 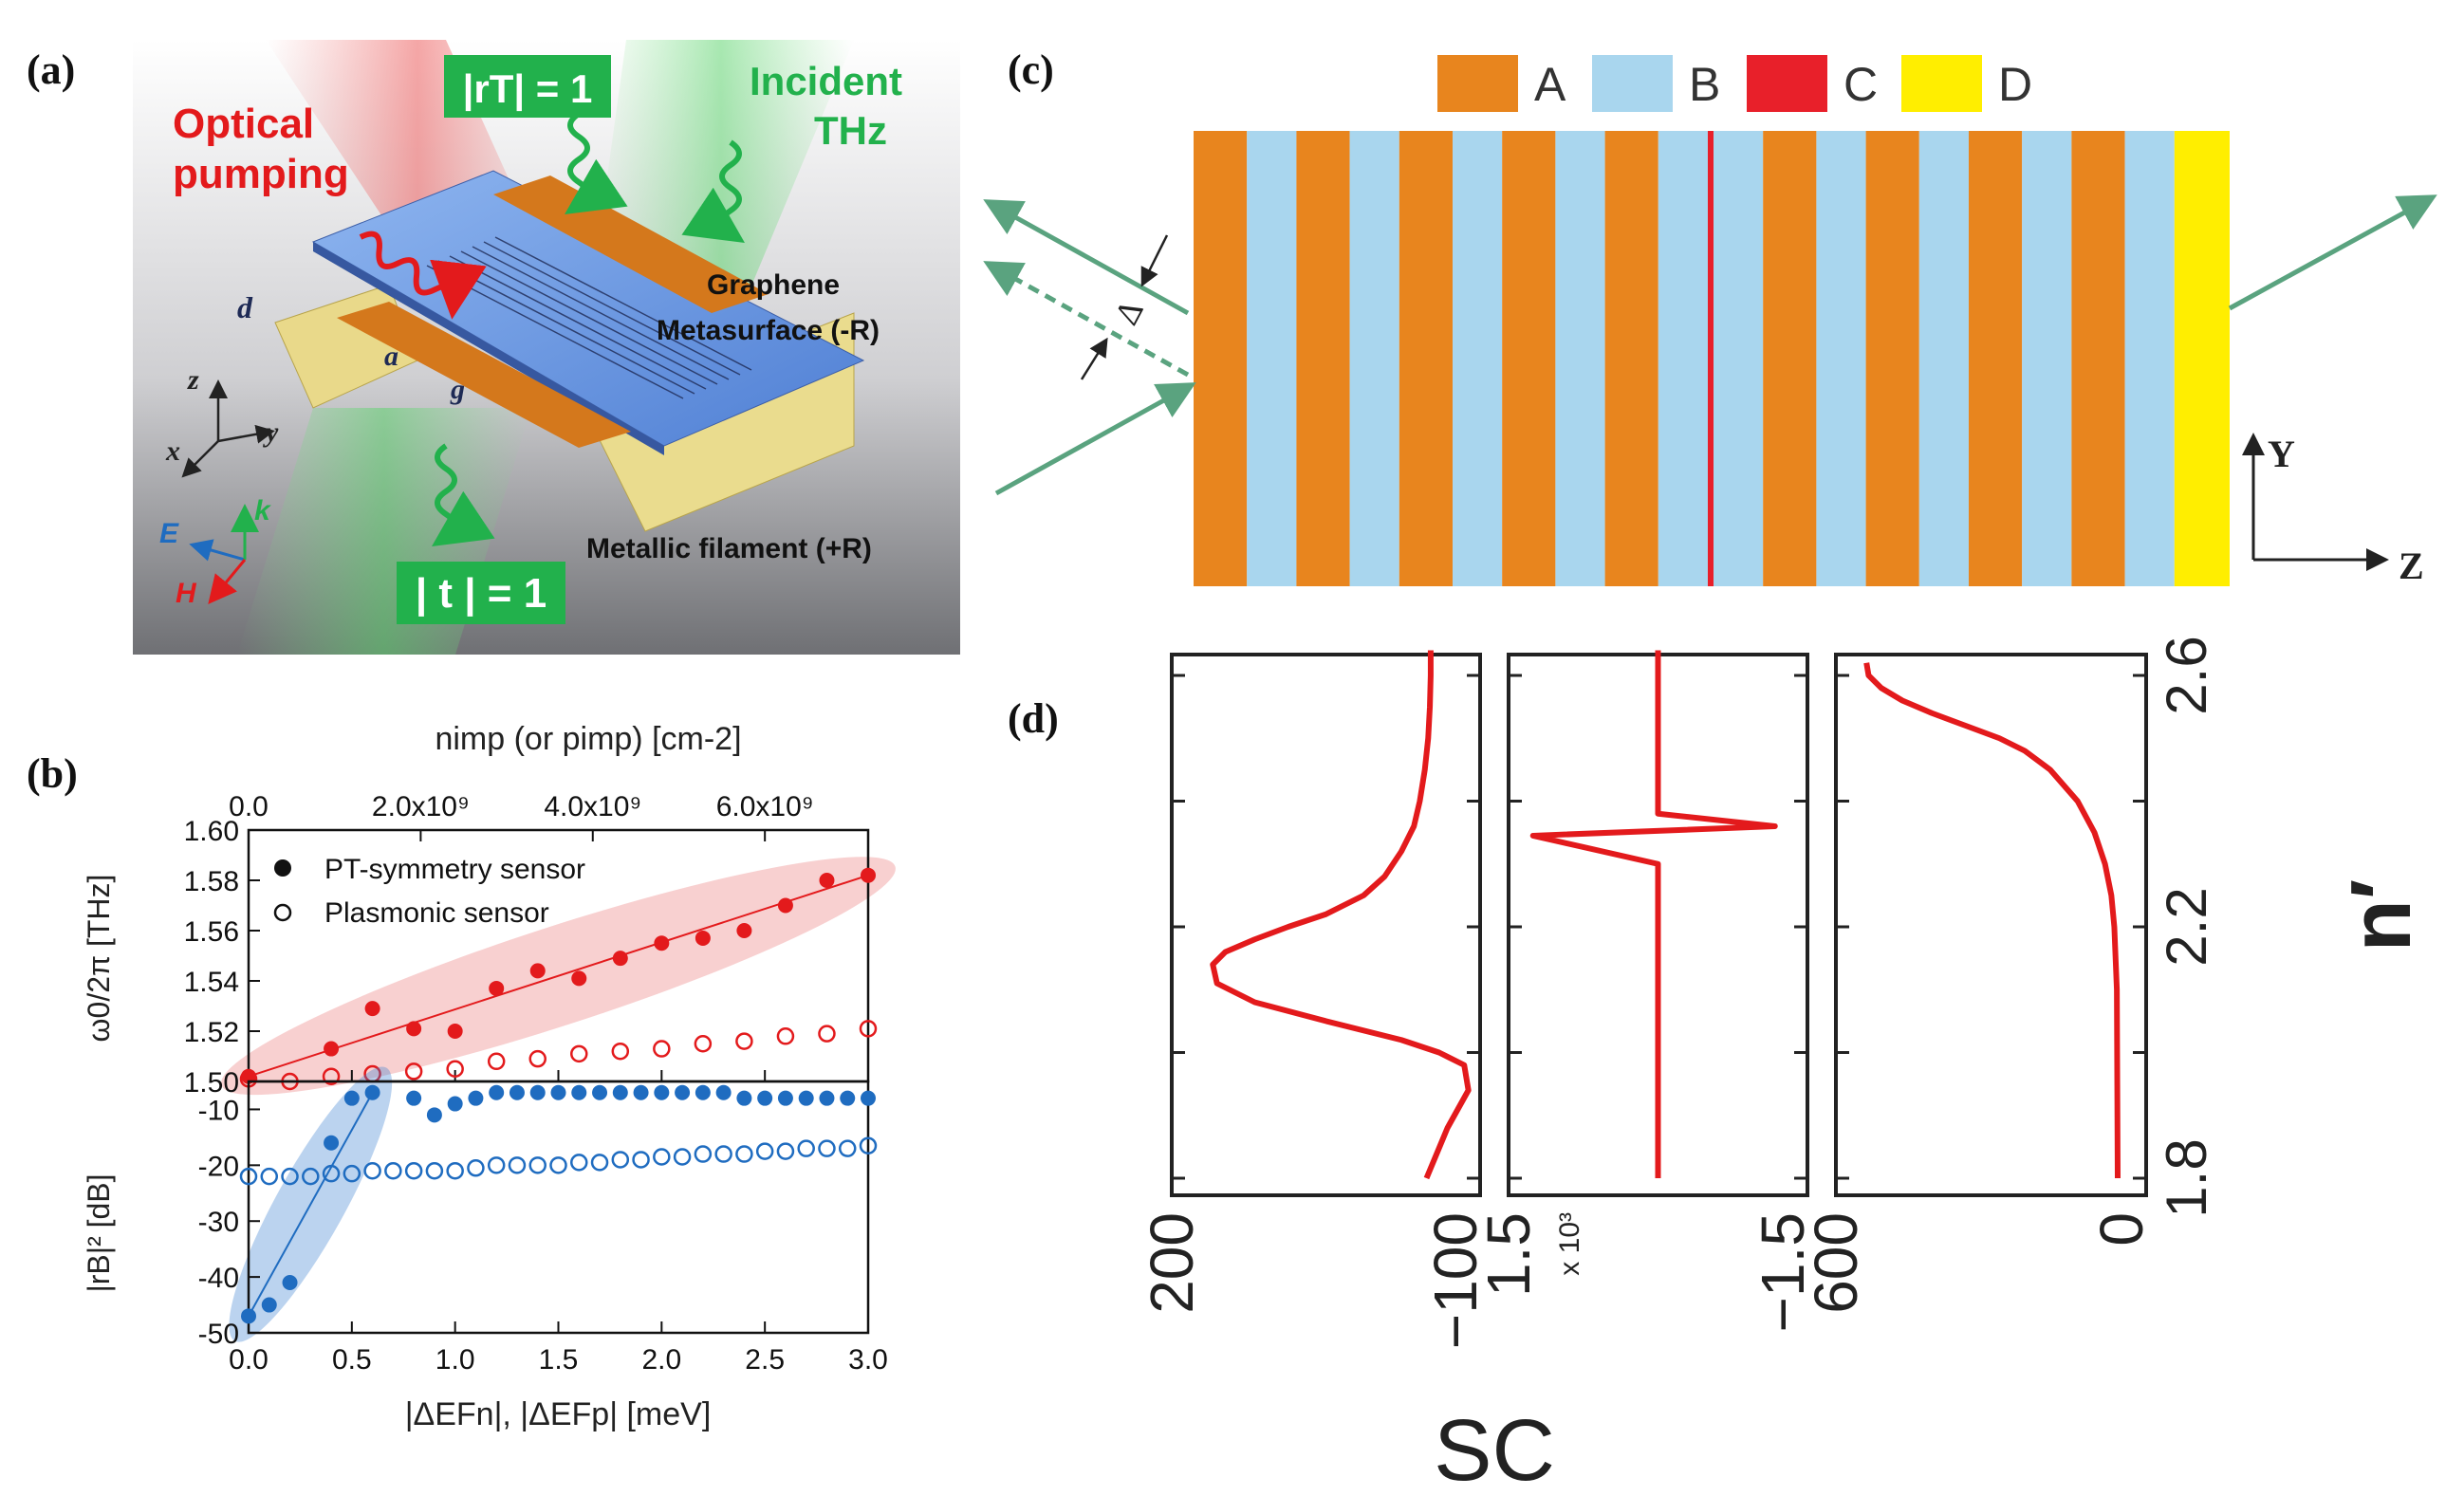 I want to click on chart-frequency: 1.50 1.52 1.54 1.56 1.58 1.60, so click(x=540, y=958).